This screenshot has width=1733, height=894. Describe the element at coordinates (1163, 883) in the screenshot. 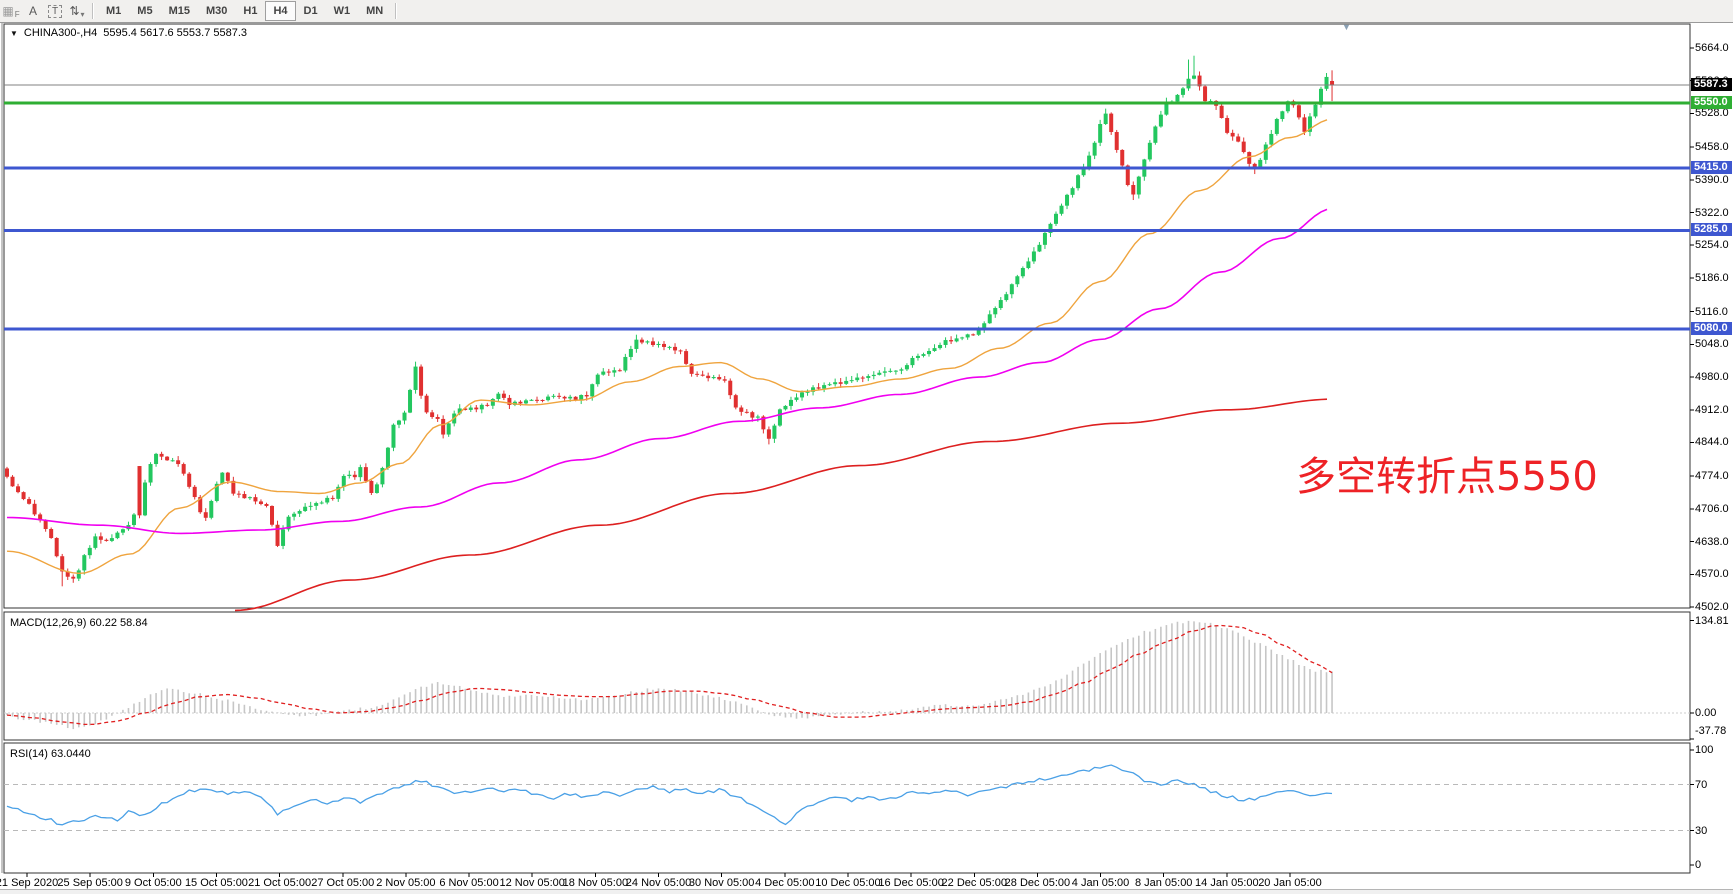

I see `time-axis-label: 8 Jan 05:00` at that location.